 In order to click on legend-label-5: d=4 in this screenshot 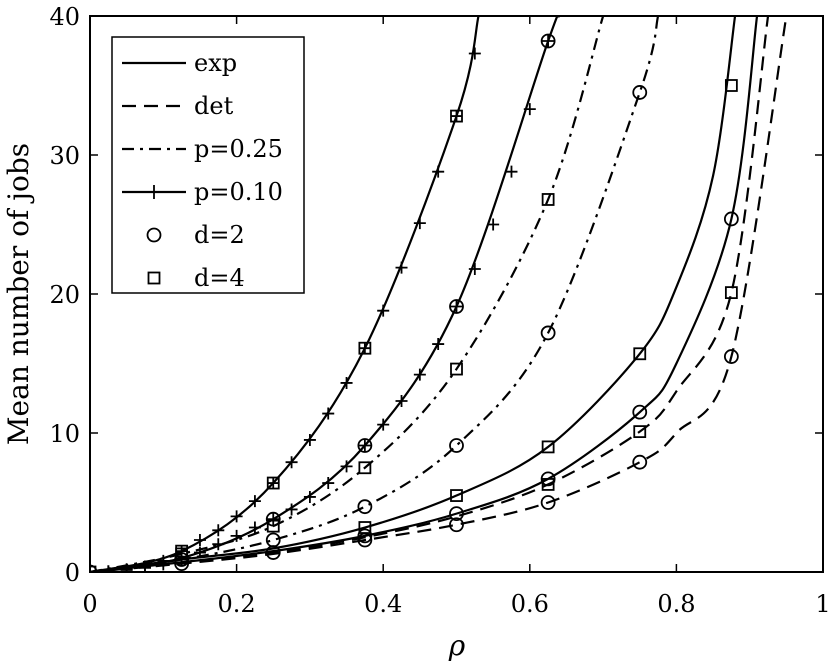, I will do `click(219, 278)`.